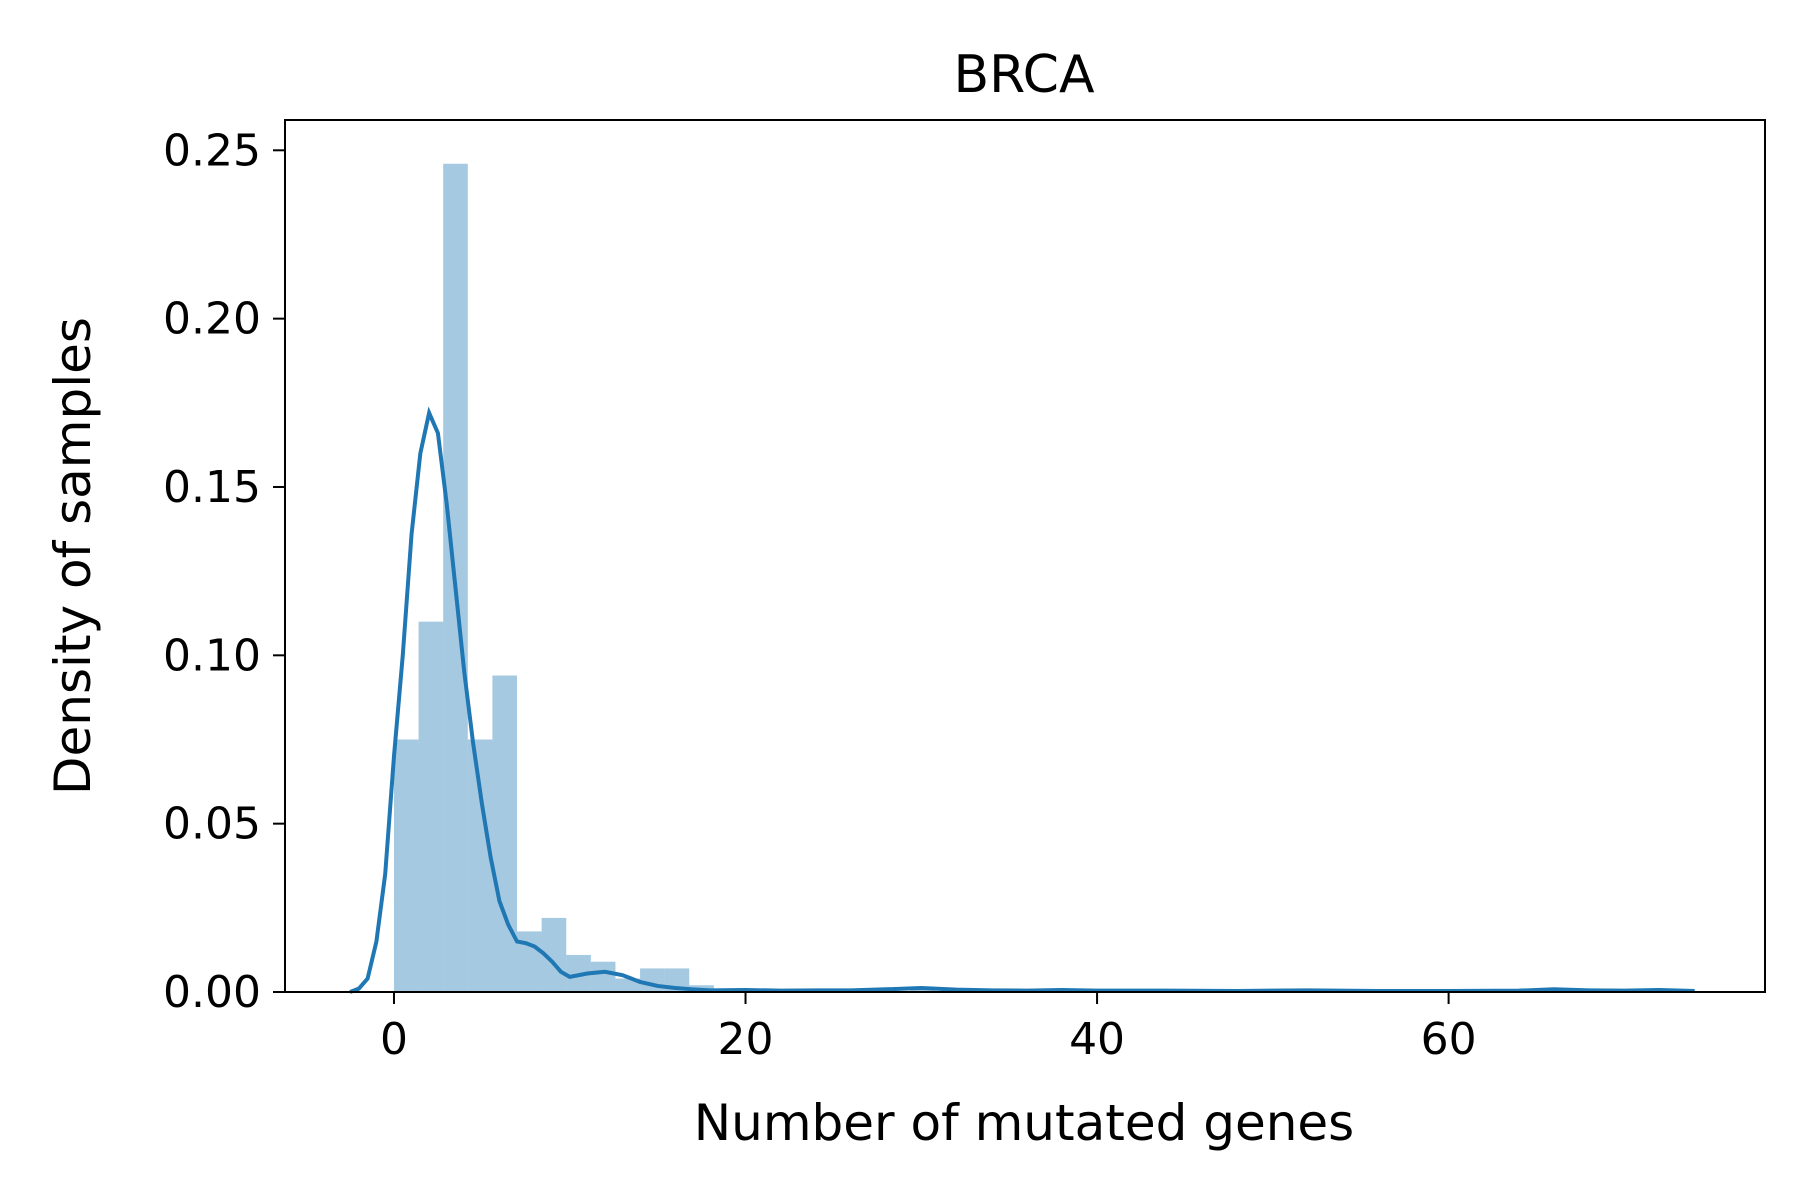 The image size is (1800, 1200). What do you see at coordinates (1024, 75) in the screenshot?
I see `chart-title: BRCA` at bounding box center [1024, 75].